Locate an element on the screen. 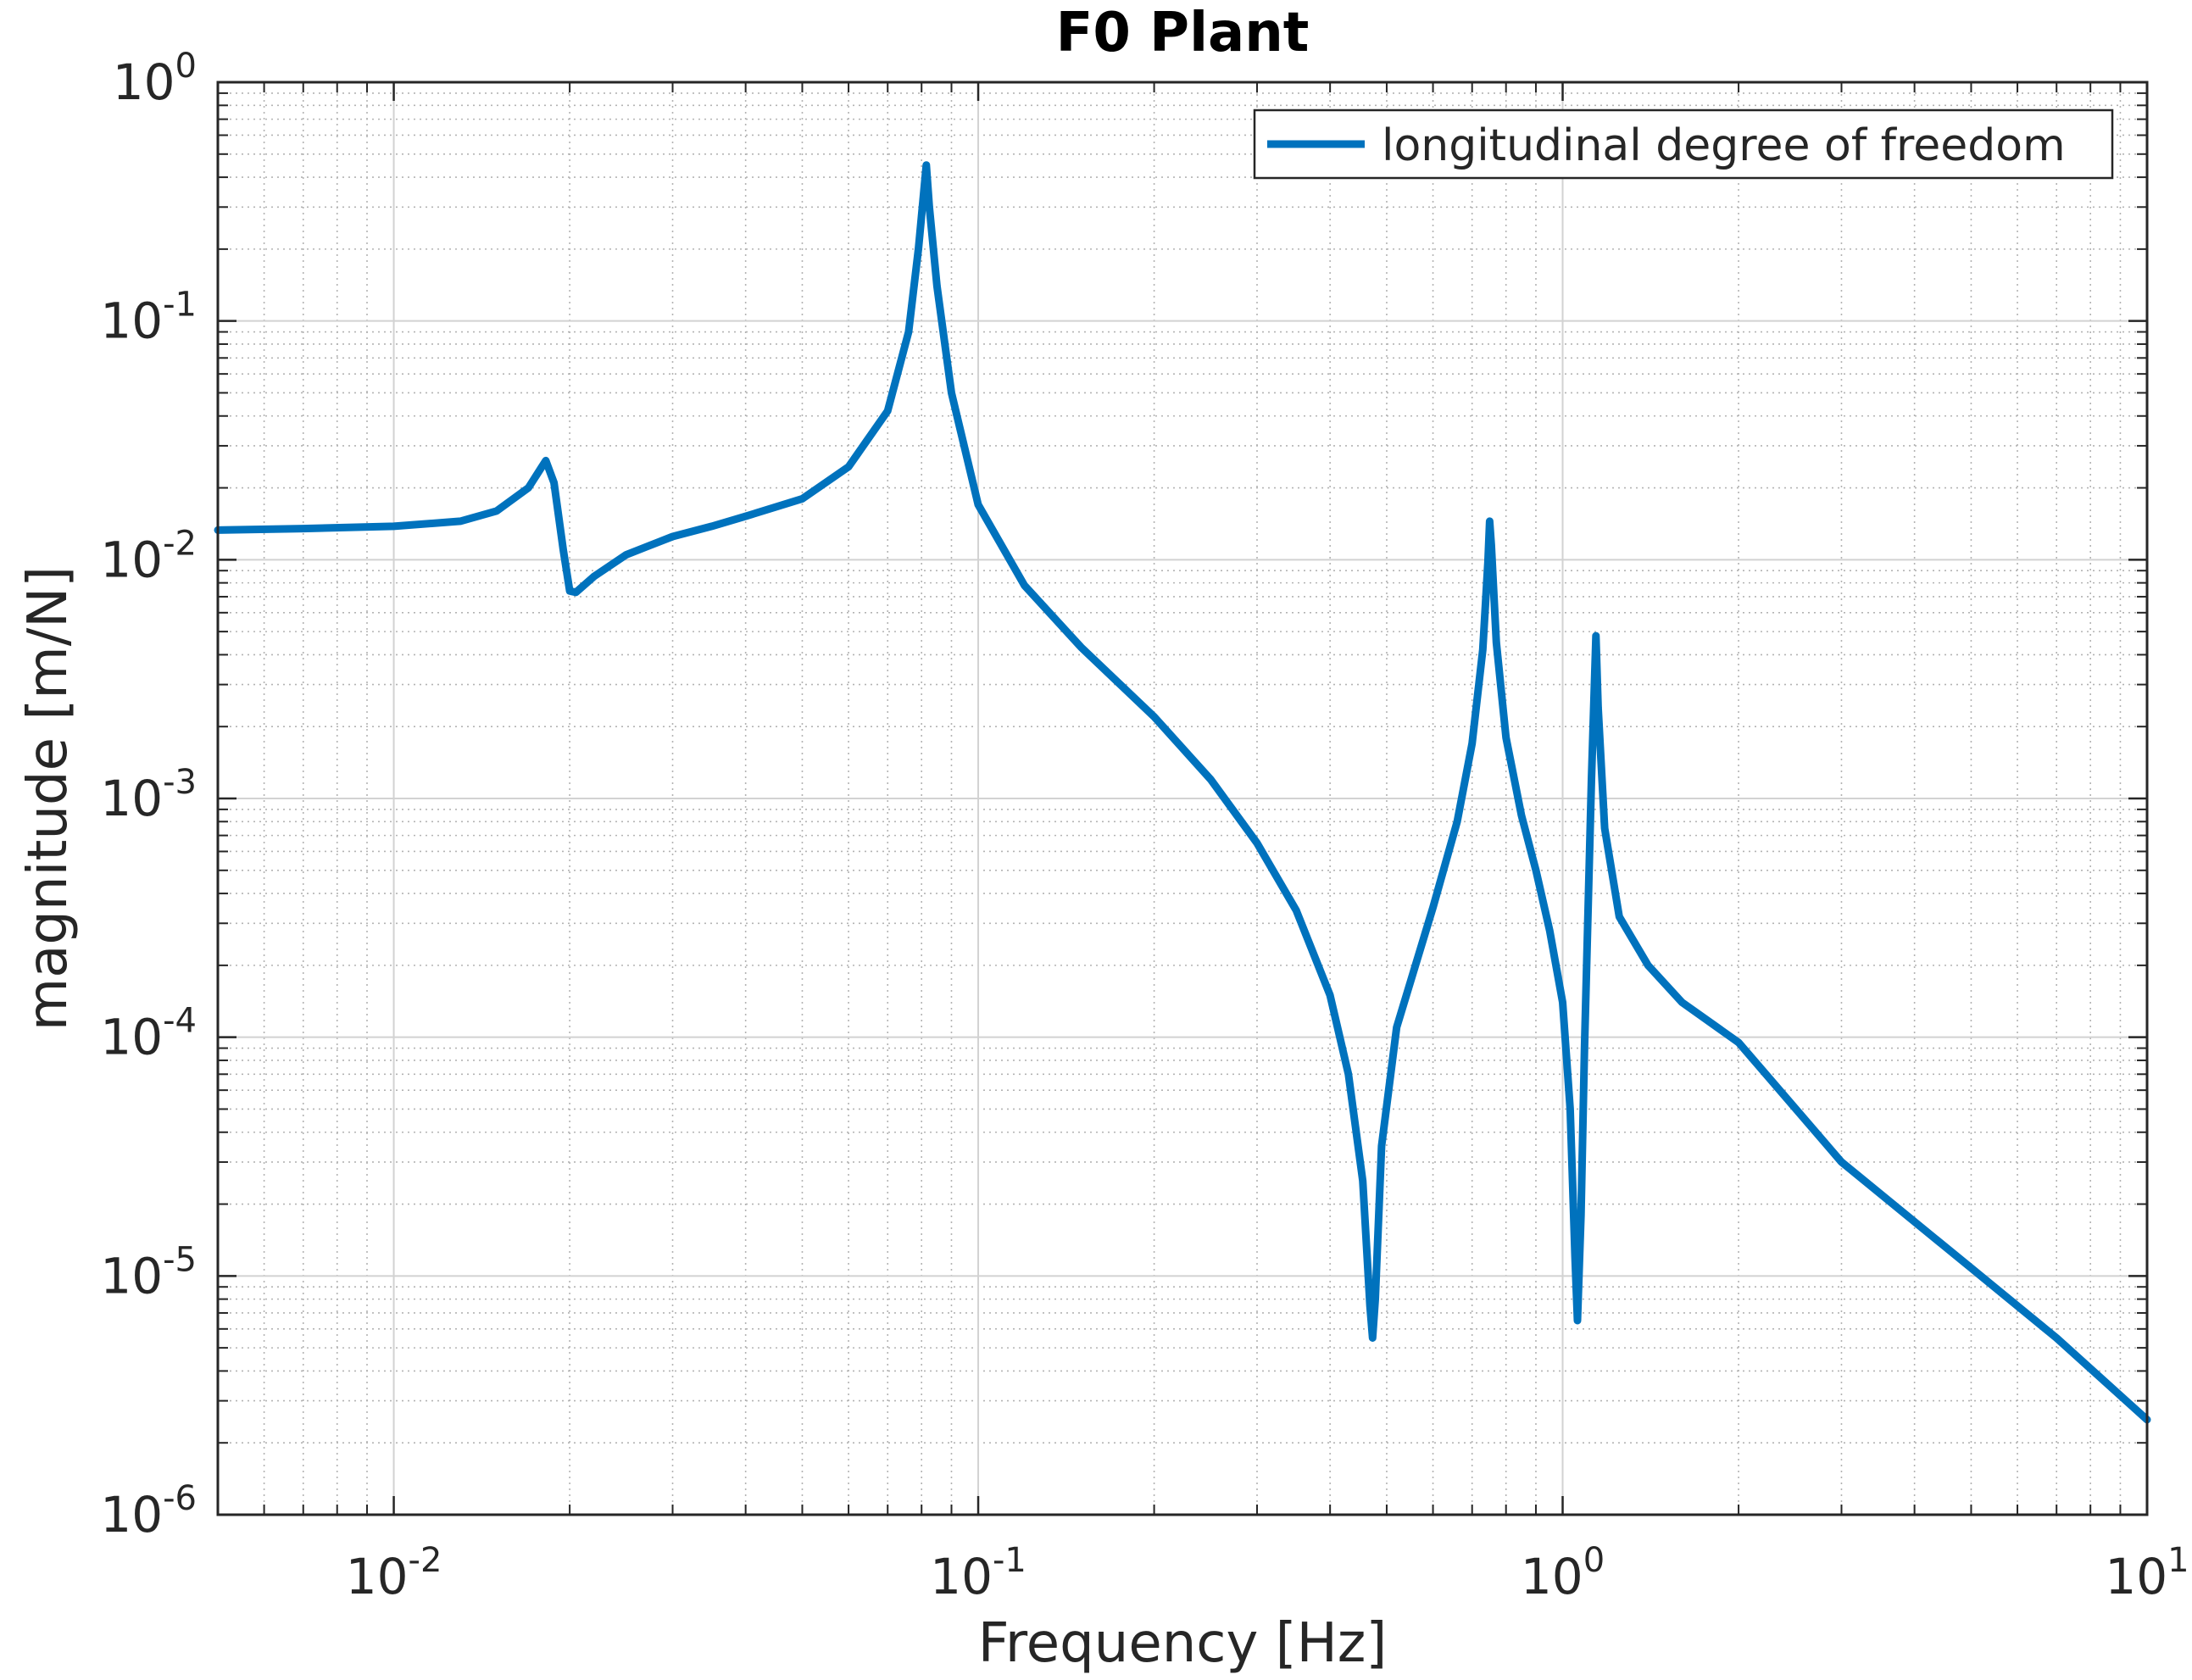 This screenshot has width=2192, height=1680. x-axis-label: Frequency [Hz] is located at coordinates (1183, 1643).